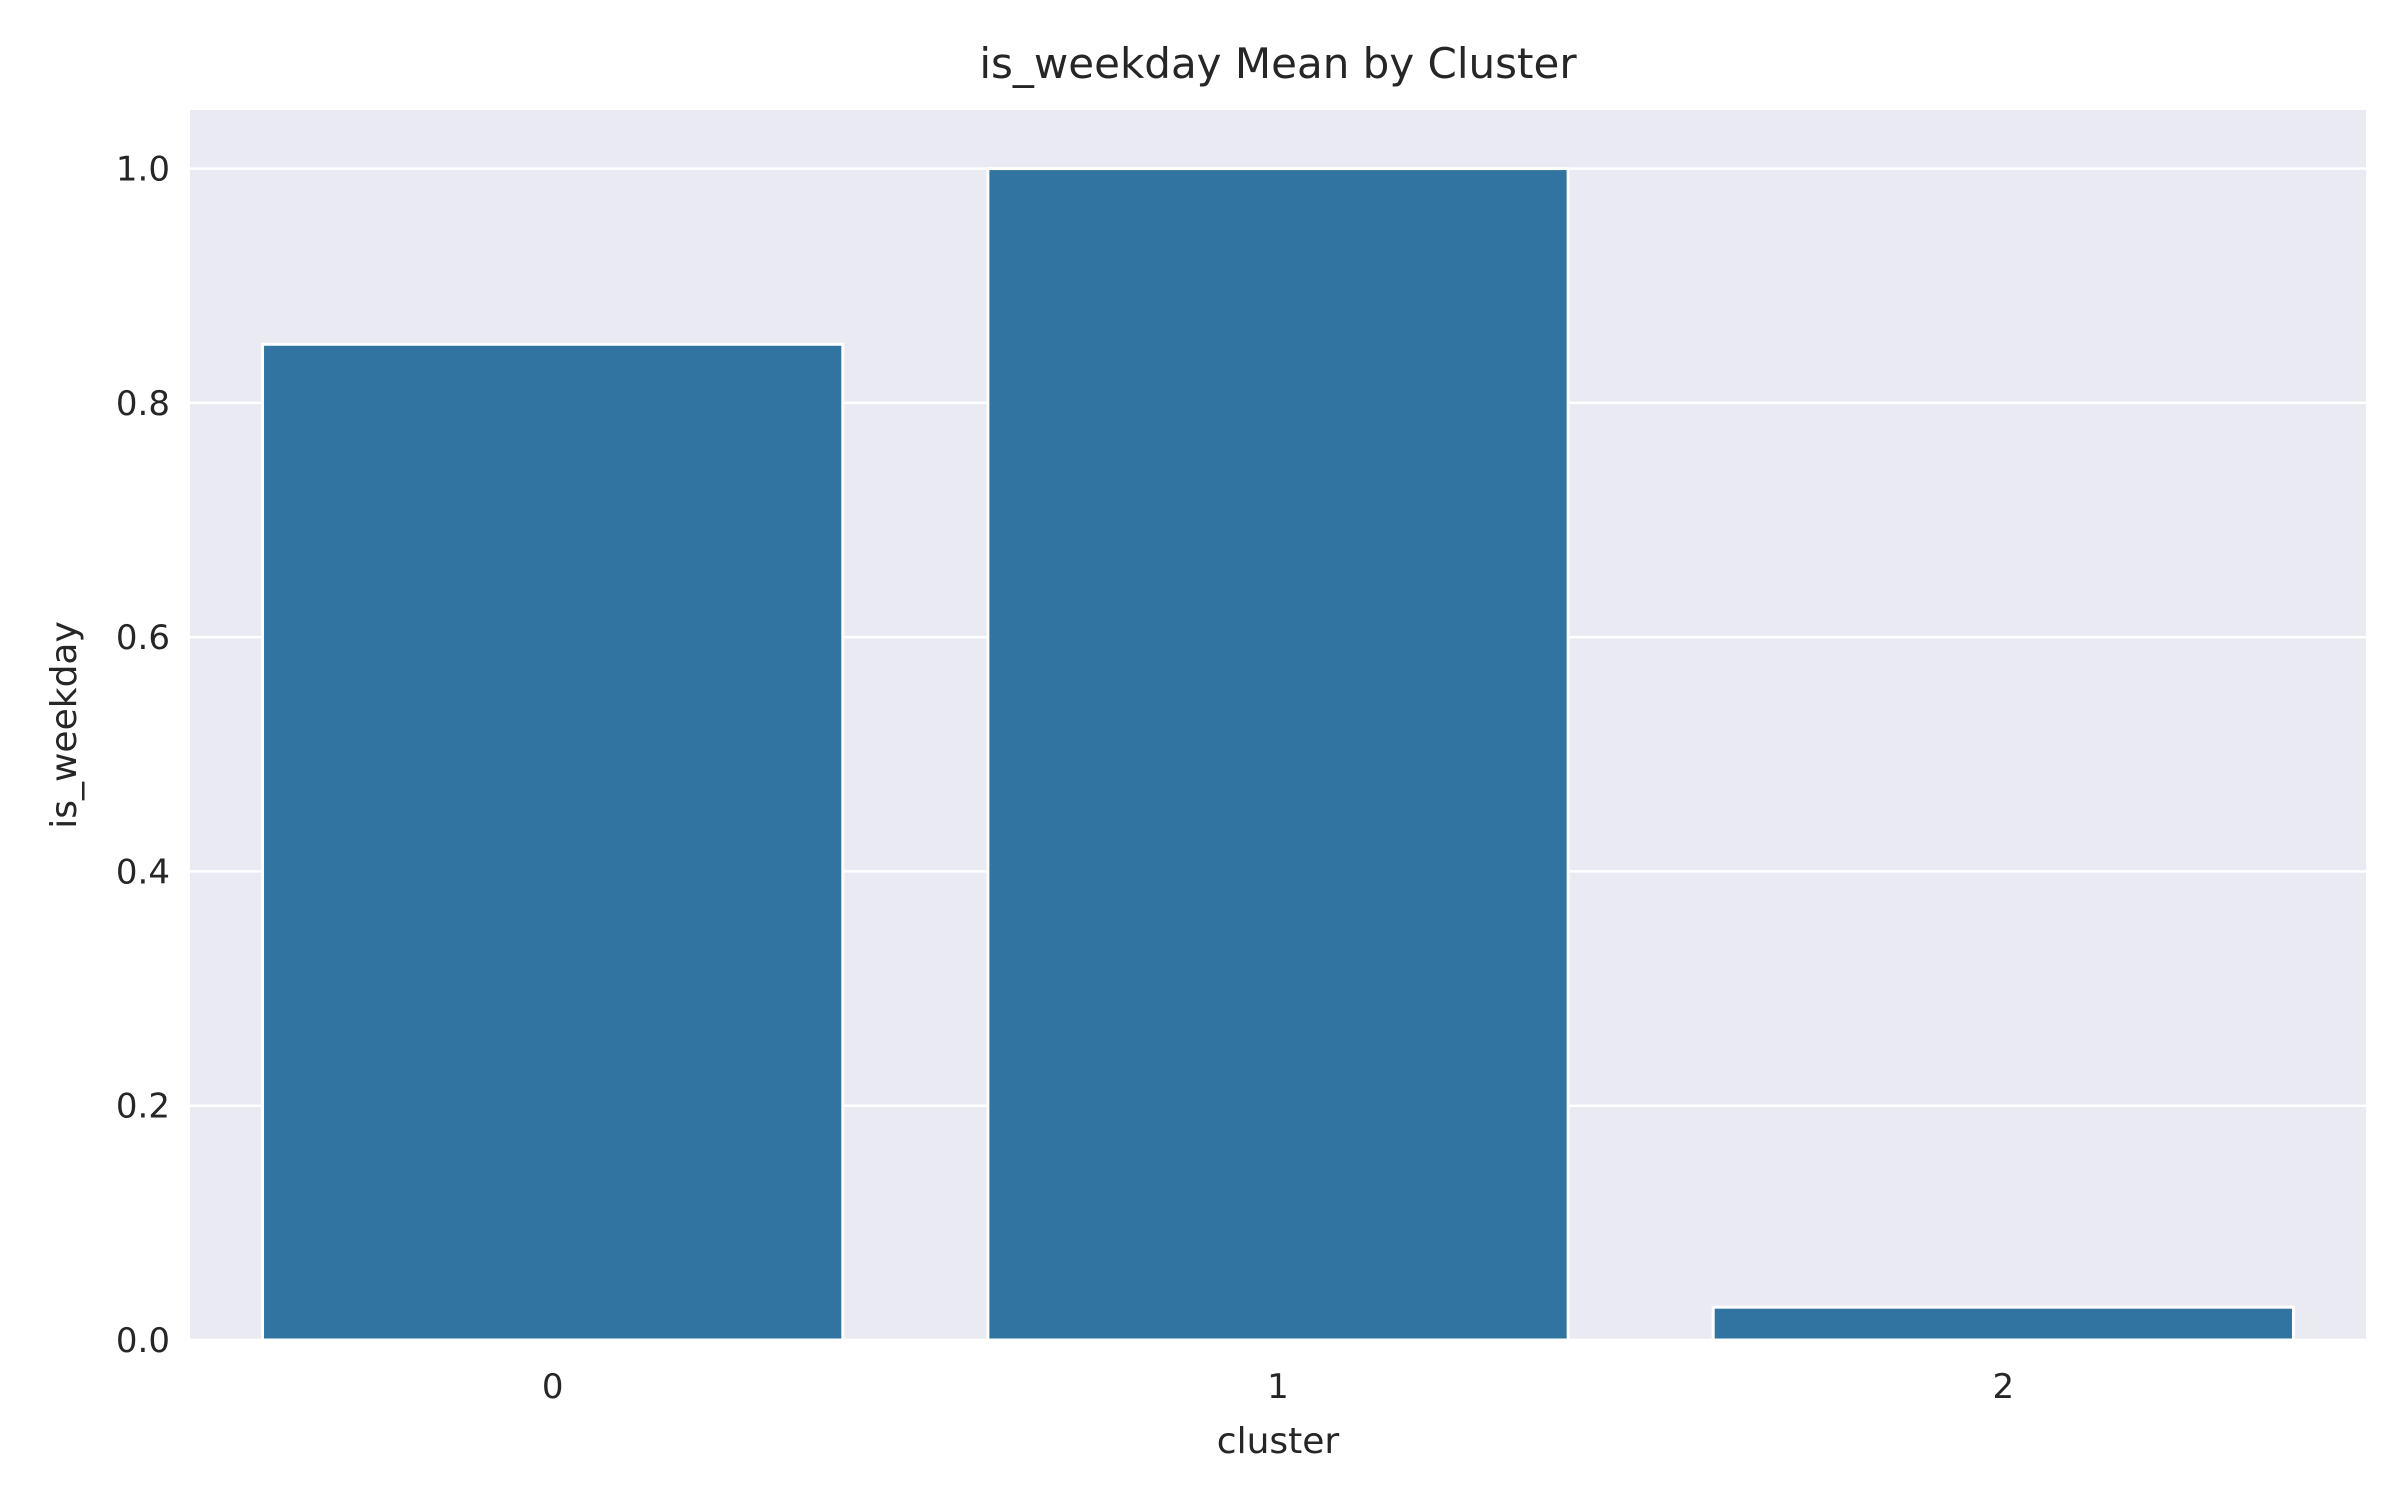 The width and height of the screenshot is (2400, 1500). Describe the element at coordinates (143, 404) in the screenshot. I see `y-tick-label: 0.8` at that location.